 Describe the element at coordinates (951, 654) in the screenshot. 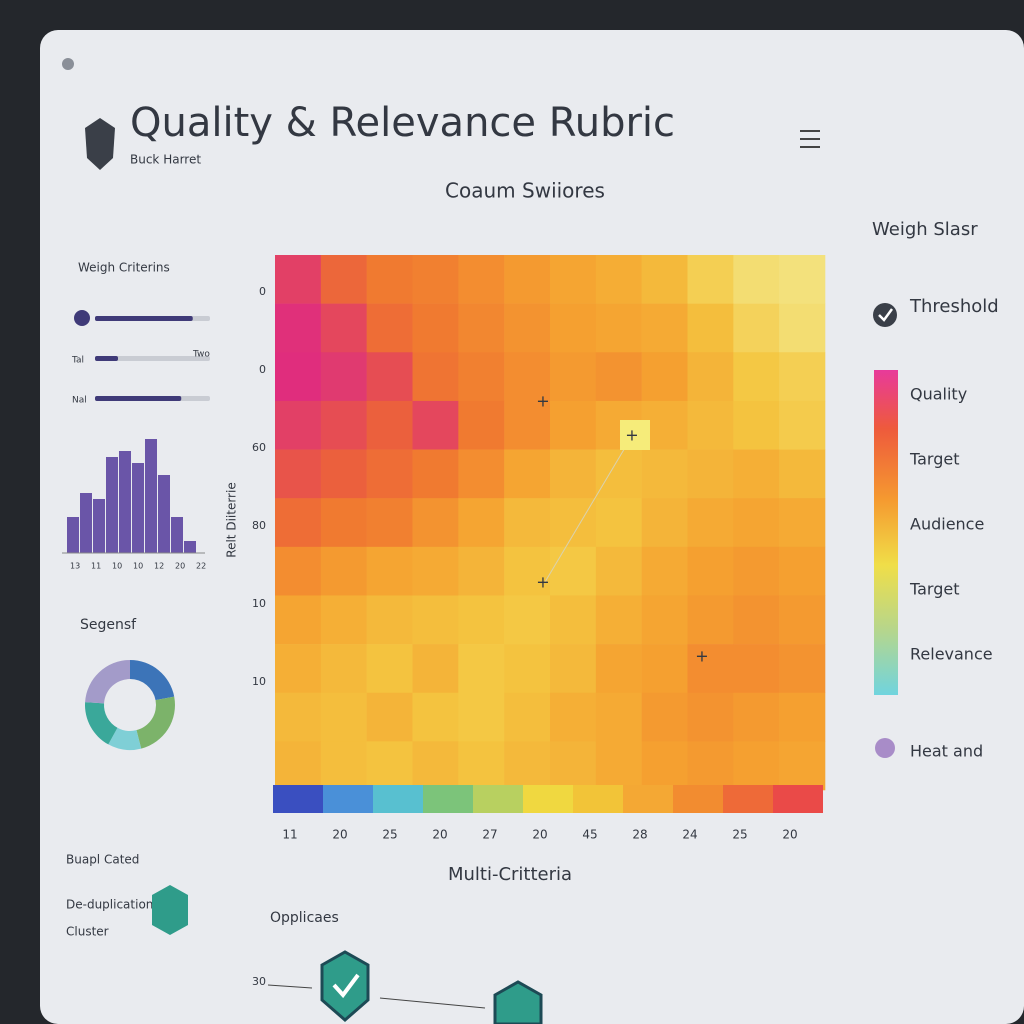

I see `legend-label: Relevance` at that location.